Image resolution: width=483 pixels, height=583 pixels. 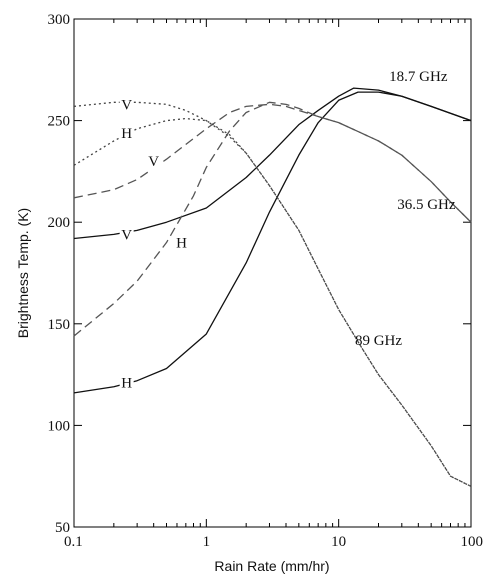 What do you see at coordinates (207, 542) in the screenshot?
I see `x-tick-label: 1` at bounding box center [207, 542].